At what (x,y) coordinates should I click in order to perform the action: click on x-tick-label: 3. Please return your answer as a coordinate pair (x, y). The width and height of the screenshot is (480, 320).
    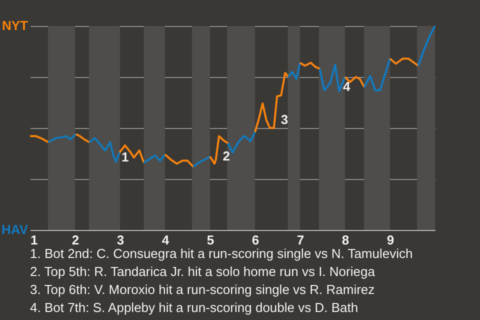
    Looking at the image, I should click on (120, 240).